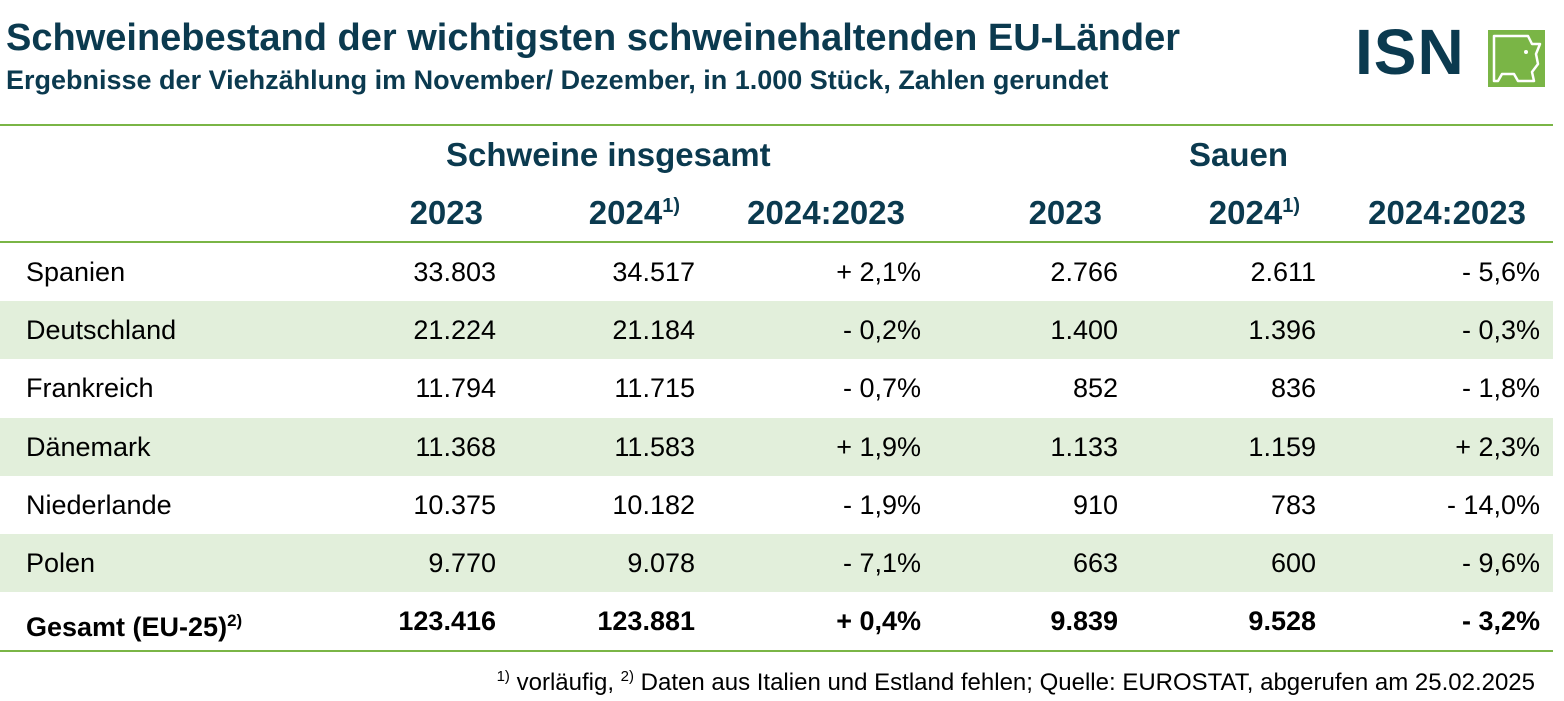 The width and height of the screenshot is (1564, 701). Describe the element at coordinates (76, 272) in the screenshot. I see `country-name: Spanien` at that location.